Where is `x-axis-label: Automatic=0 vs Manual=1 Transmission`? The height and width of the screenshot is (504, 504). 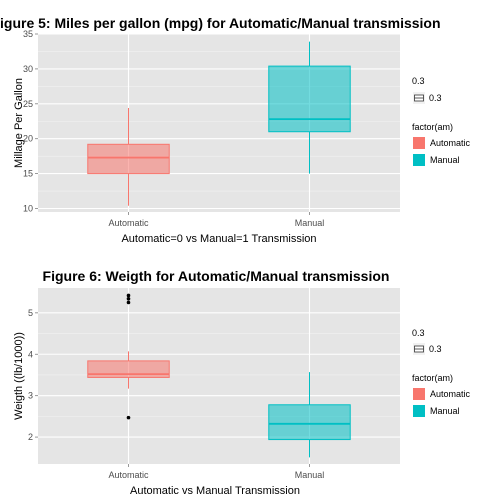 x-axis-label: Automatic=0 vs Manual=1 Transmission is located at coordinates (218, 239).